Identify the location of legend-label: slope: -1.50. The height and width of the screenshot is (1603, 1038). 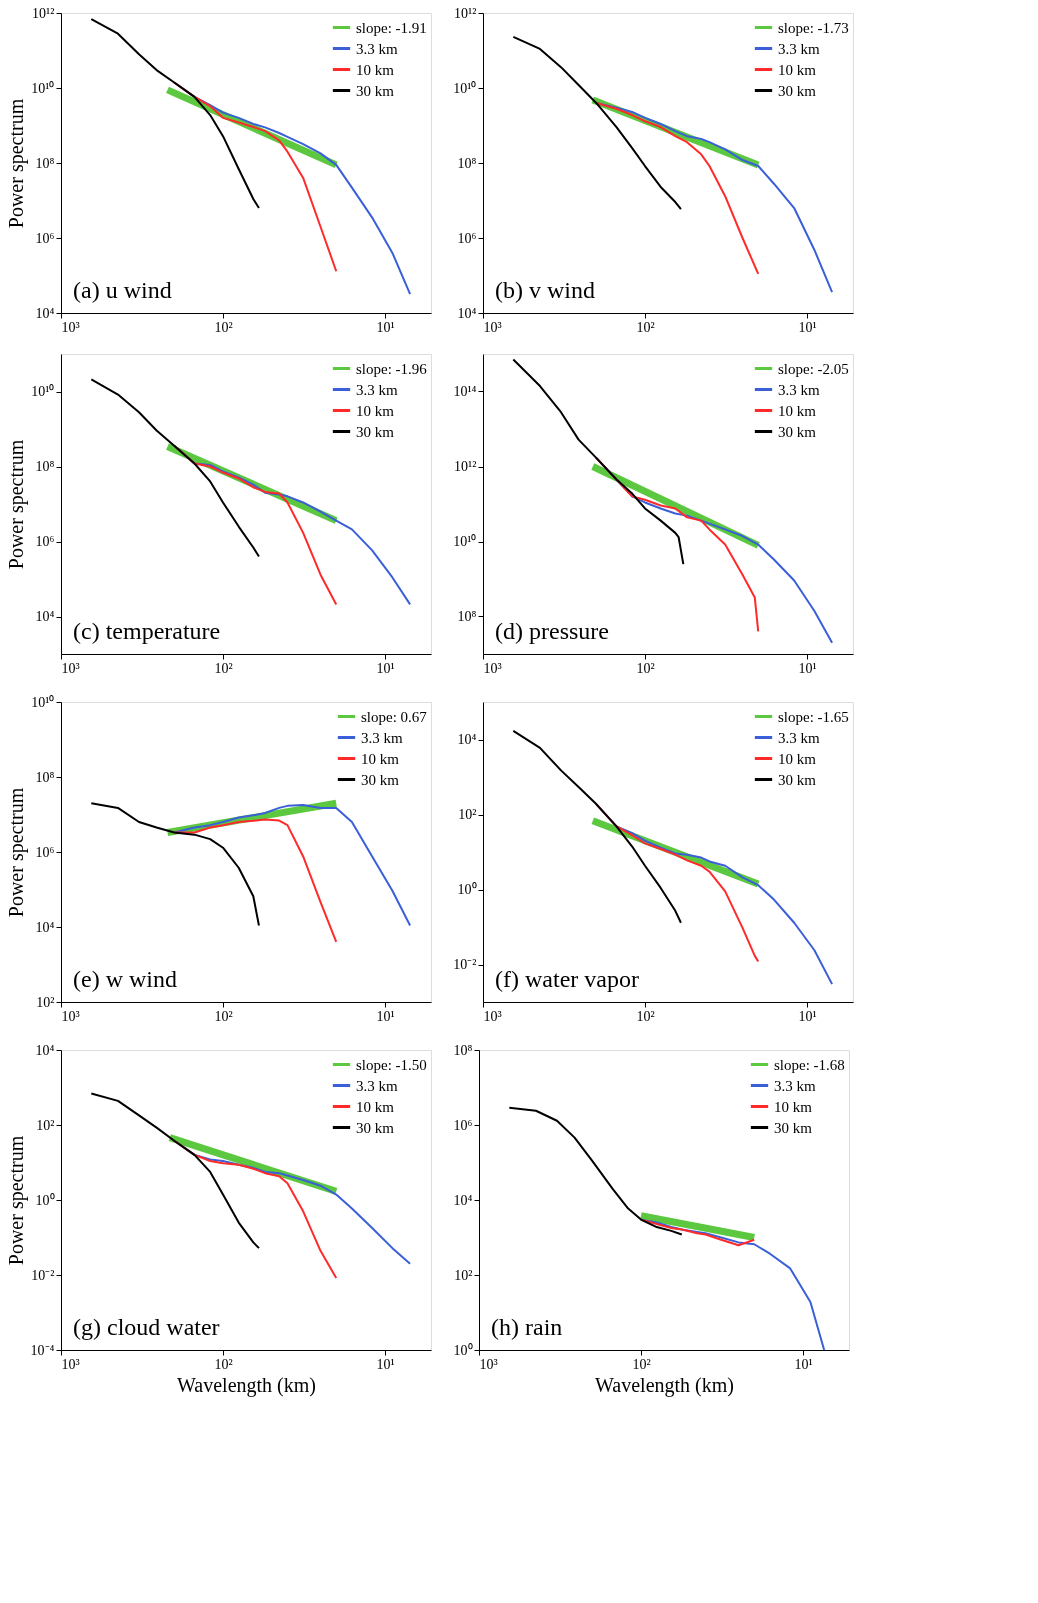
(391, 1064).